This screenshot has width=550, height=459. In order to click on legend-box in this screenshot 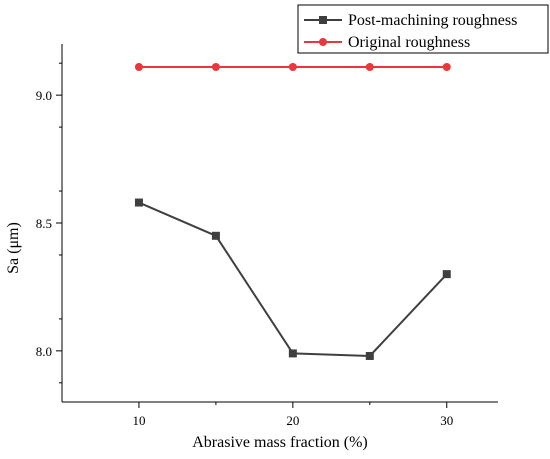, I will do `click(423, 29)`.